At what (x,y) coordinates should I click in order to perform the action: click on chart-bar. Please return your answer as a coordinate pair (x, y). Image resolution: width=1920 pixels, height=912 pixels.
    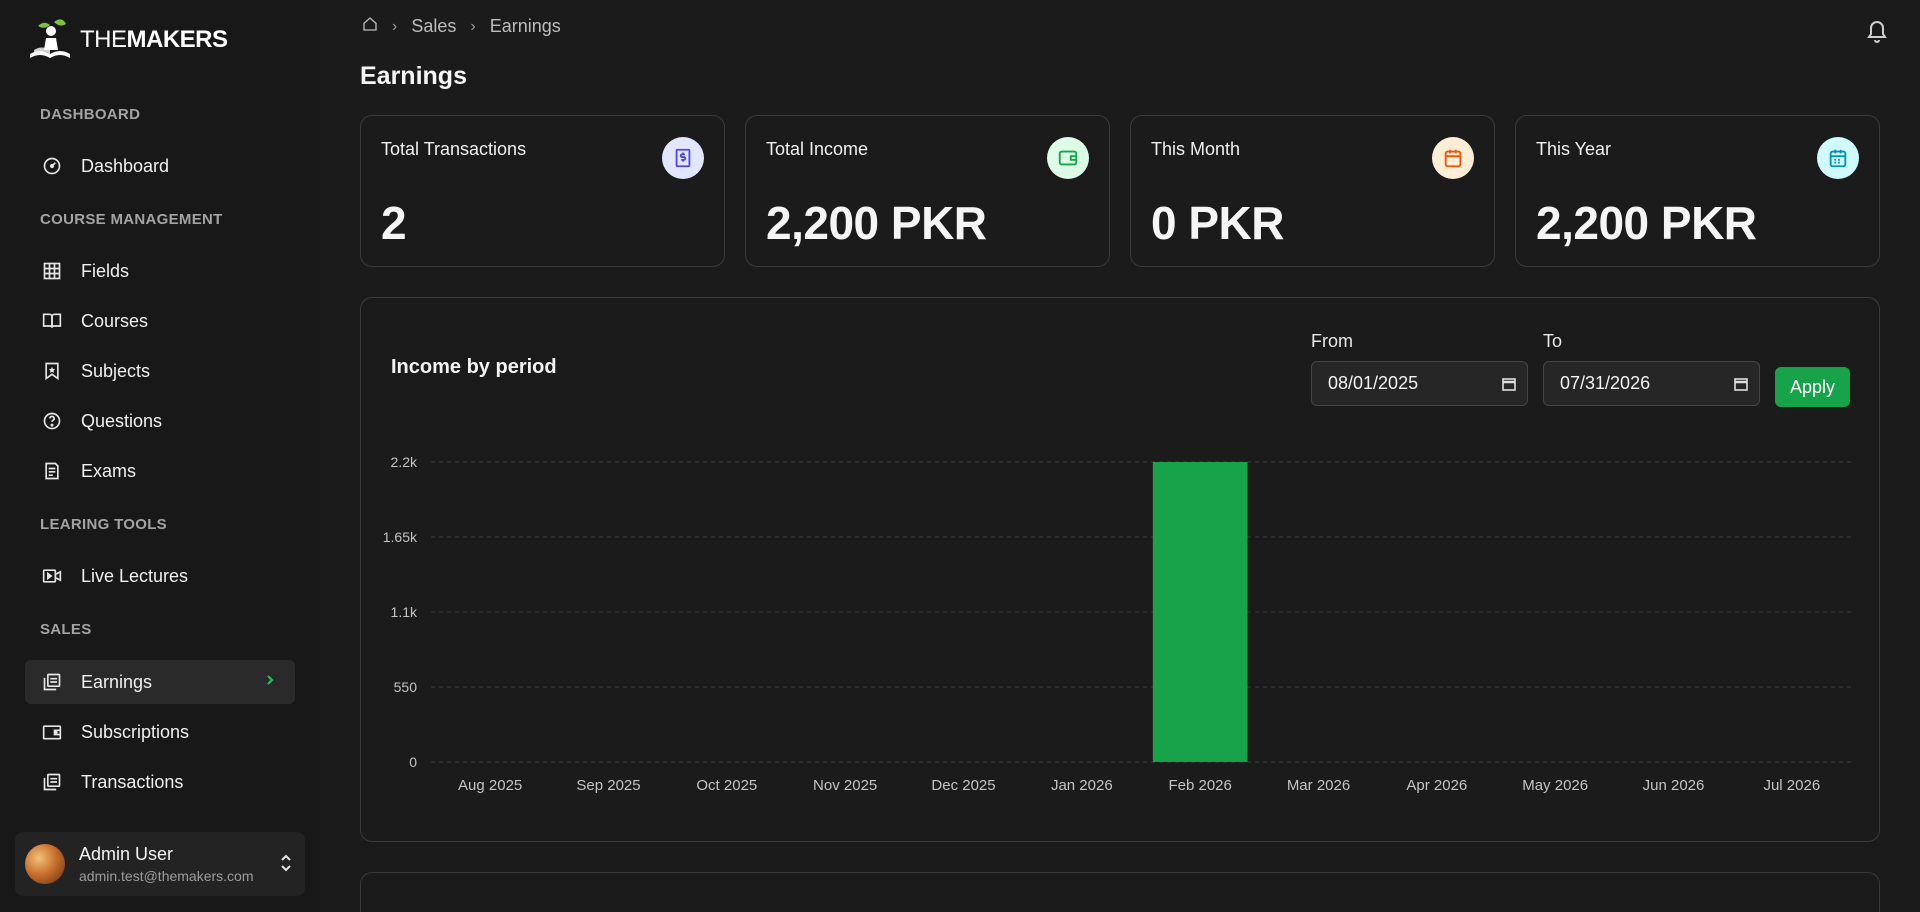
    Looking at the image, I should click on (1200, 612).